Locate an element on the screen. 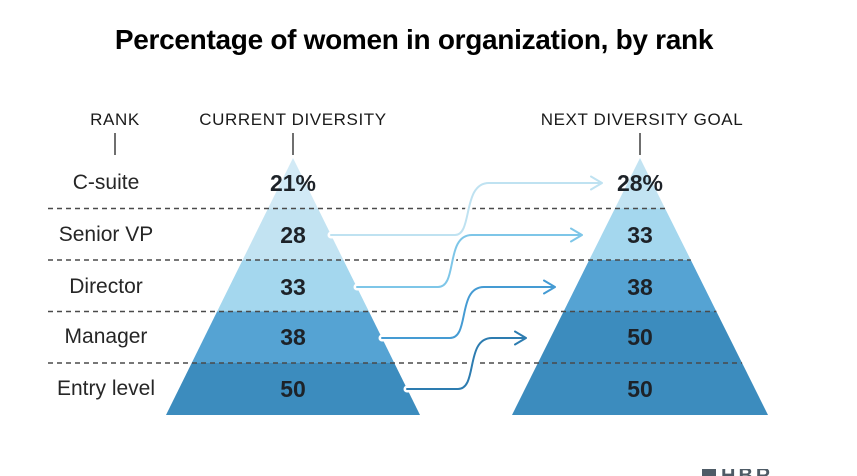 The image size is (857, 476). goal-tier-senior-vp is located at coordinates (640, 234).